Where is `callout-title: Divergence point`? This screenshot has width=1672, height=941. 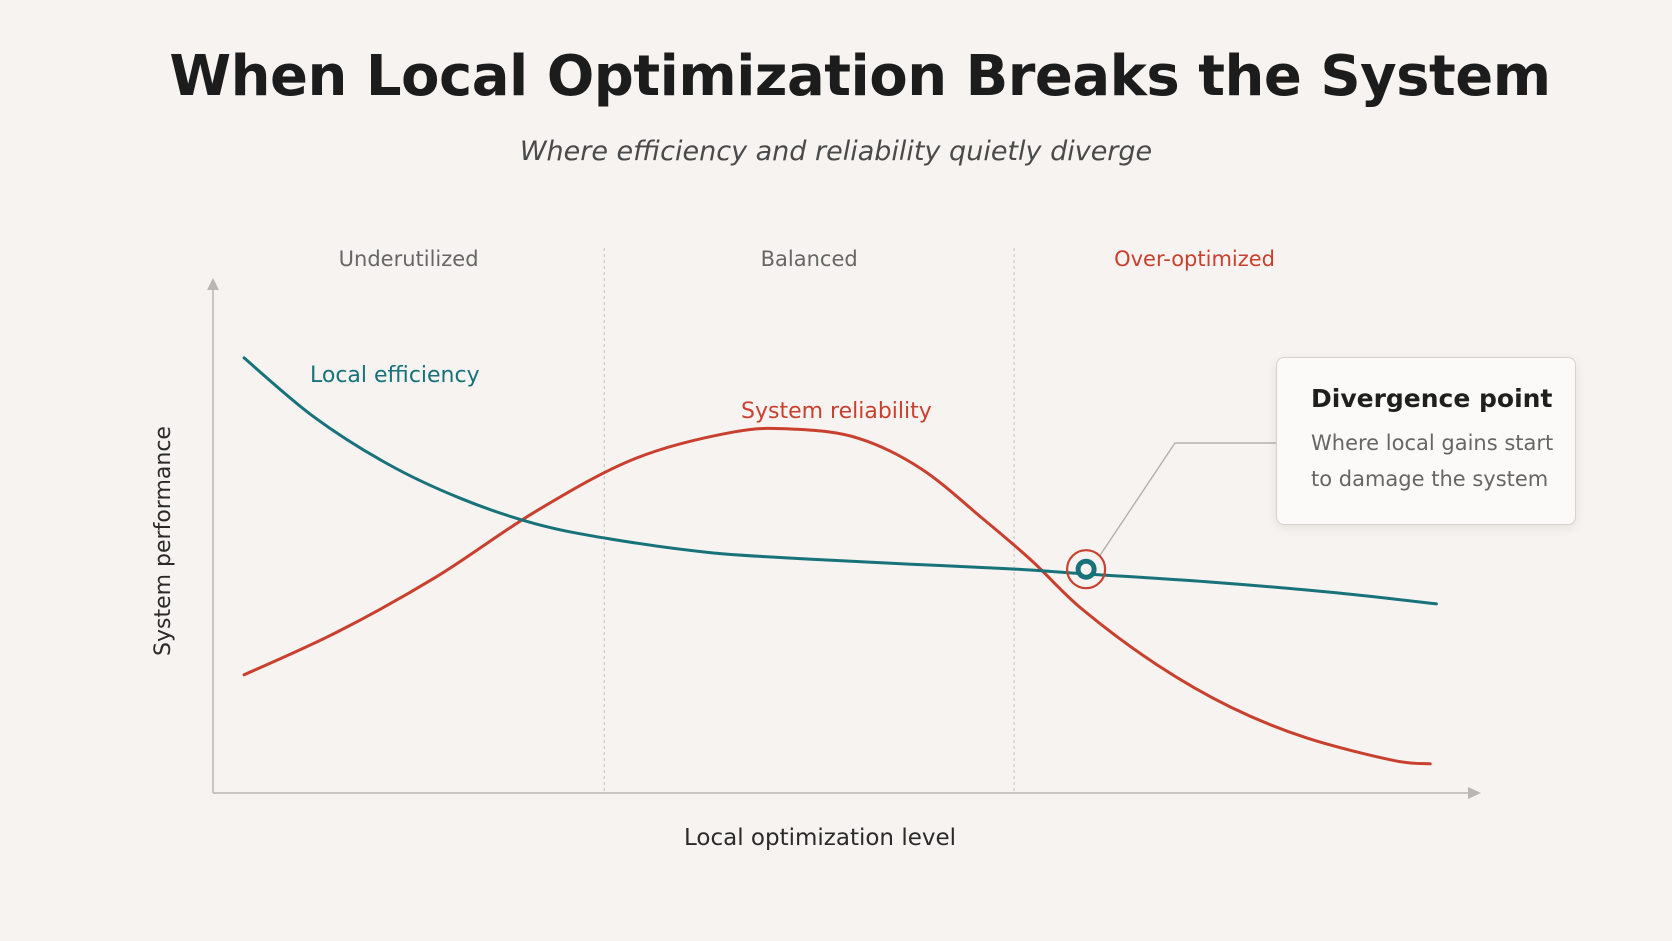
callout-title: Divergence point is located at coordinates (1432, 398).